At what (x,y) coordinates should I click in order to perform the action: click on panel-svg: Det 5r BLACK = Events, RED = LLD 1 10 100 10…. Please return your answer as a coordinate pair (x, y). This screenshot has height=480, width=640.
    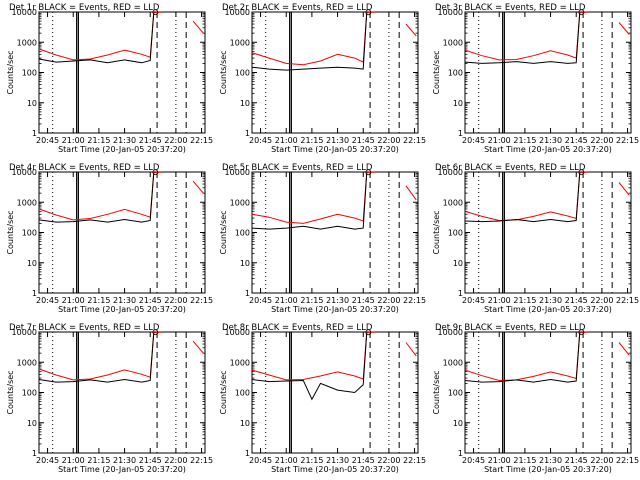
    Looking at the image, I should click on (322, 238).